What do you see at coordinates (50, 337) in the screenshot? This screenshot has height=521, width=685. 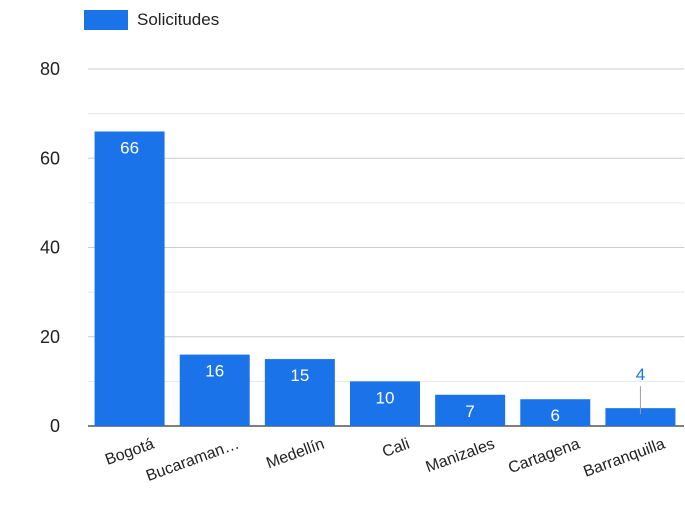 I see `y-tick-label: 20` at bounding box center [50, 337].